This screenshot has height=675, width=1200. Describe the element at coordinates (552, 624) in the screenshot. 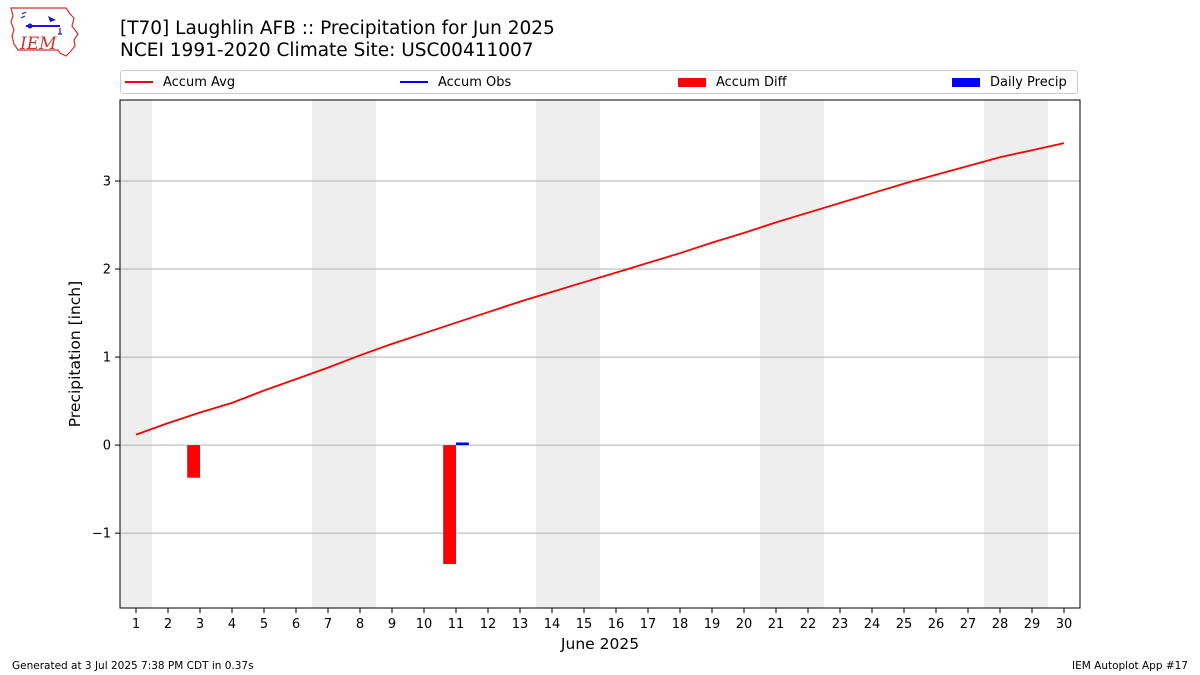

I see `x-tick-label: 14` at that location.